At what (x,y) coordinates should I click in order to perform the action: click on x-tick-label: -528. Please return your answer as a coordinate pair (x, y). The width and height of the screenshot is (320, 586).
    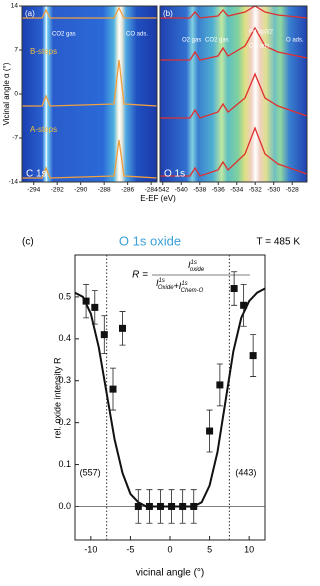
    Looking at the image, I should click on (292, 190).